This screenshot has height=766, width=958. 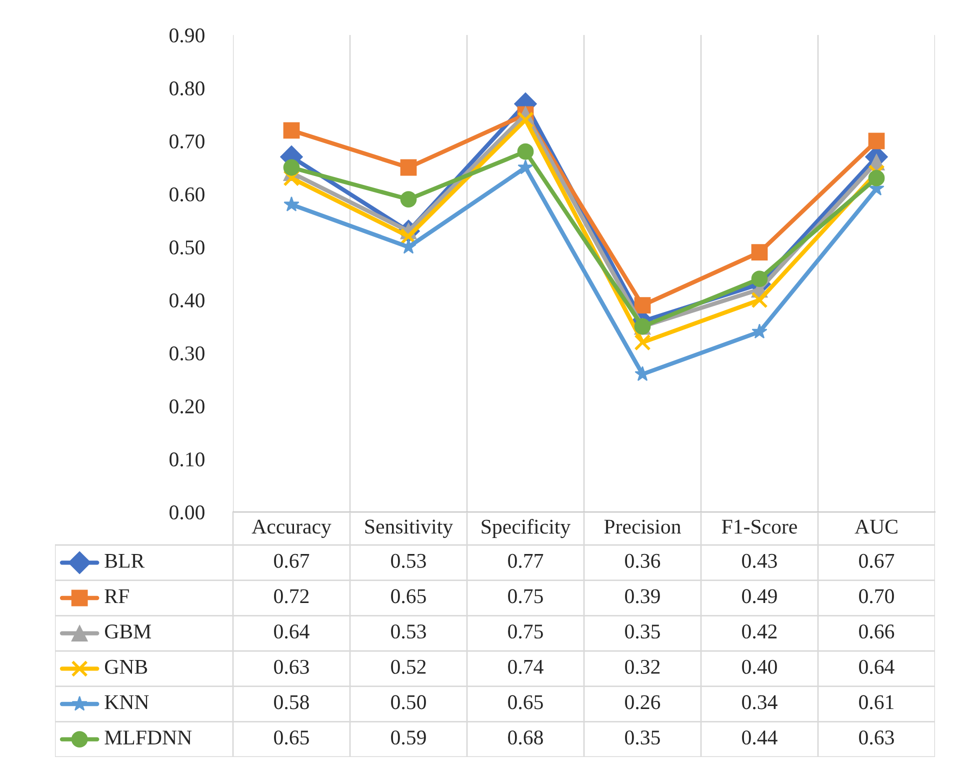 I want to click on y-tick-label: 0.40, so click(x=187, y=300).